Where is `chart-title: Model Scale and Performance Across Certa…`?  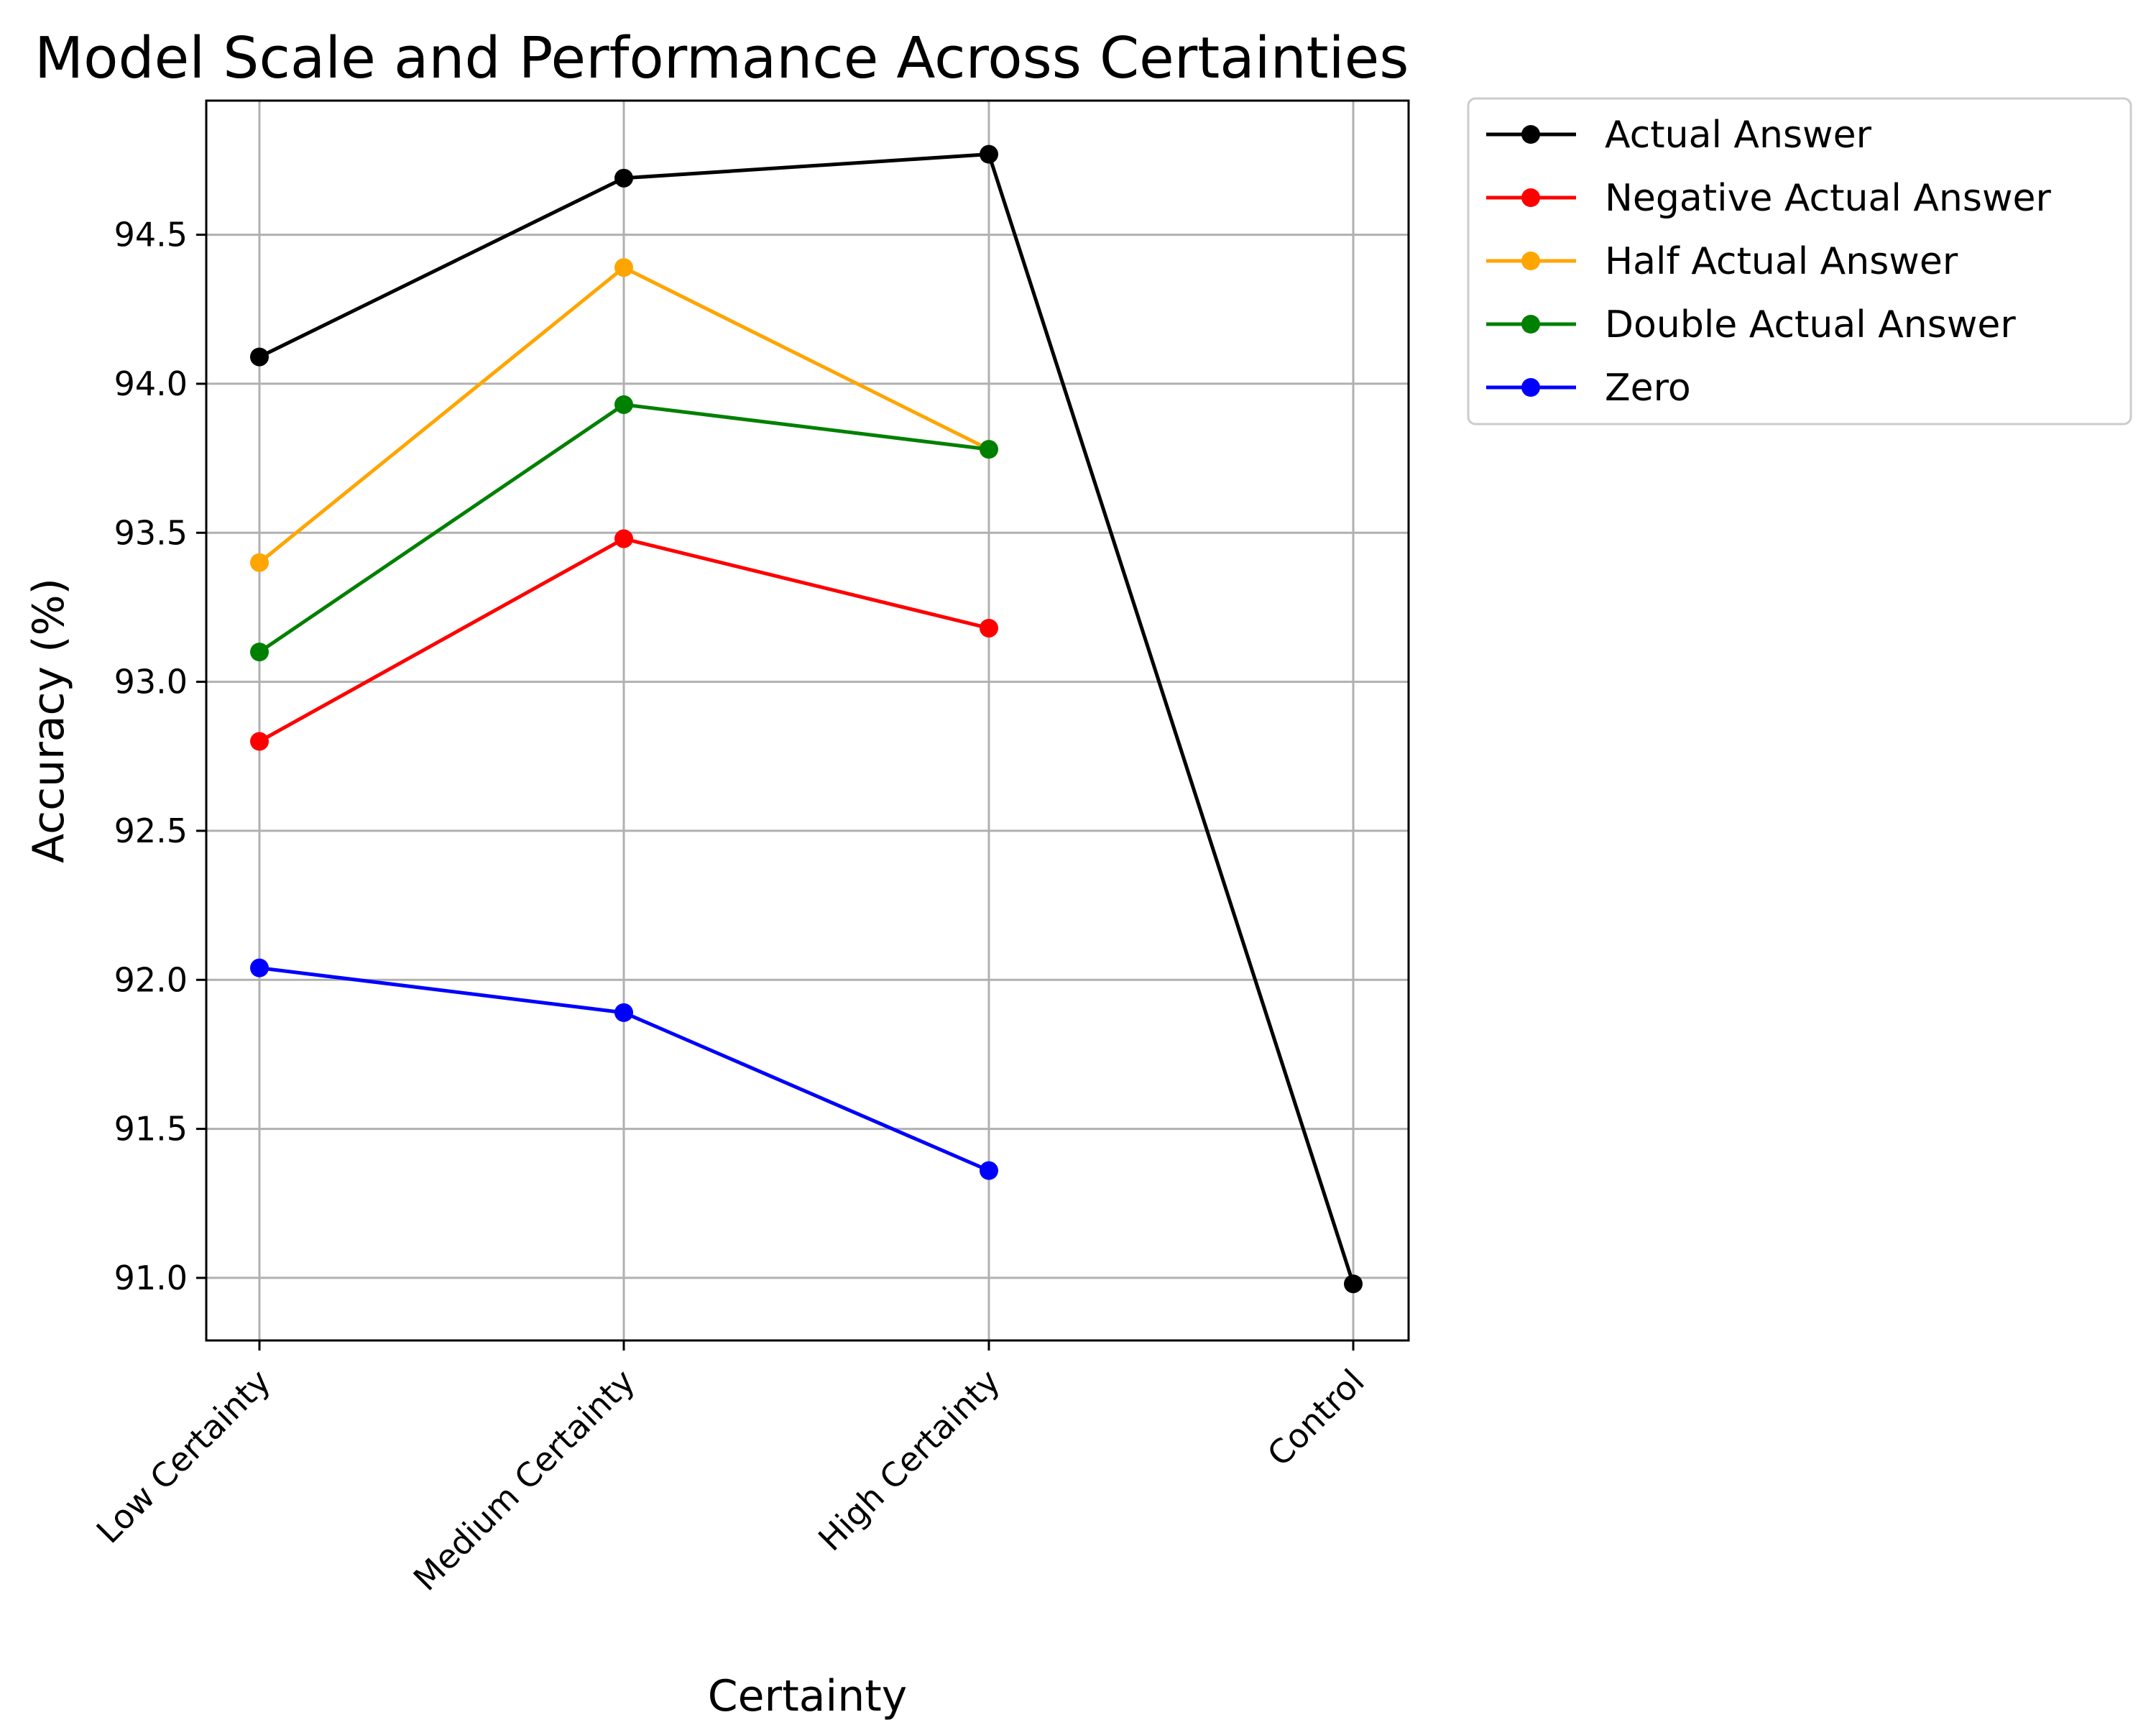 chart-title: Model Scale and Performance Across Certa… is located at coordinates (721, 58).